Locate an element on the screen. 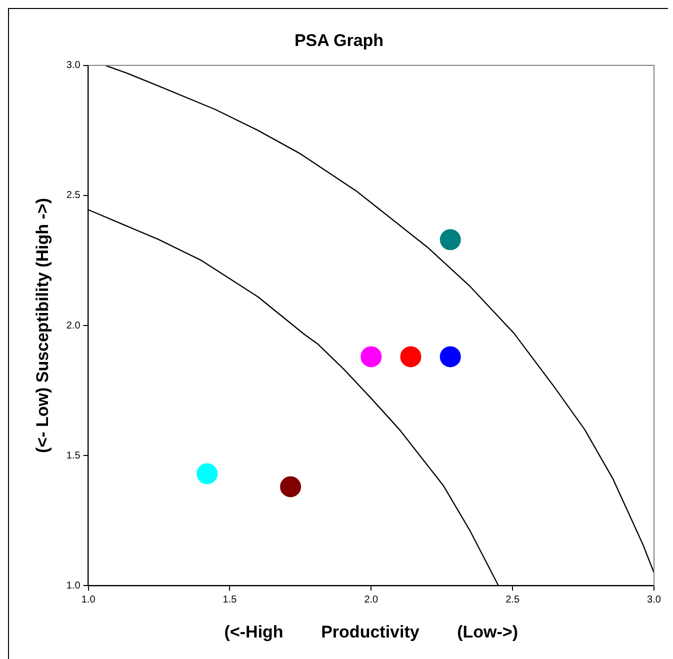  y-tick-label: 1.5 is located at coordinates (73, 456).